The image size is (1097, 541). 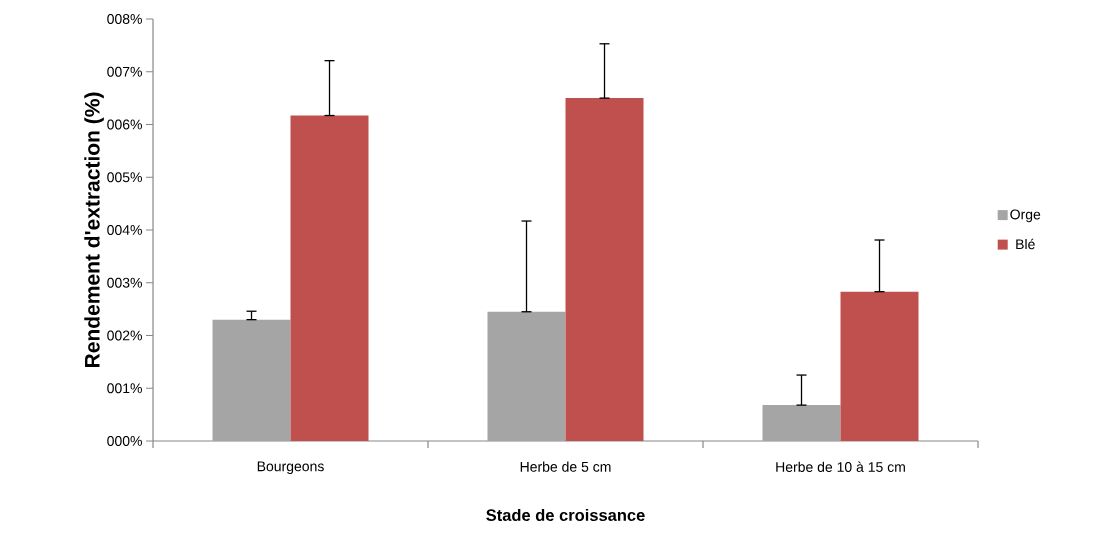 What do you see at coordinates (565, 466) in the screenshot?
I see `x-tick-label: Herbe de 5 cm` at bounding box center [565, 466].